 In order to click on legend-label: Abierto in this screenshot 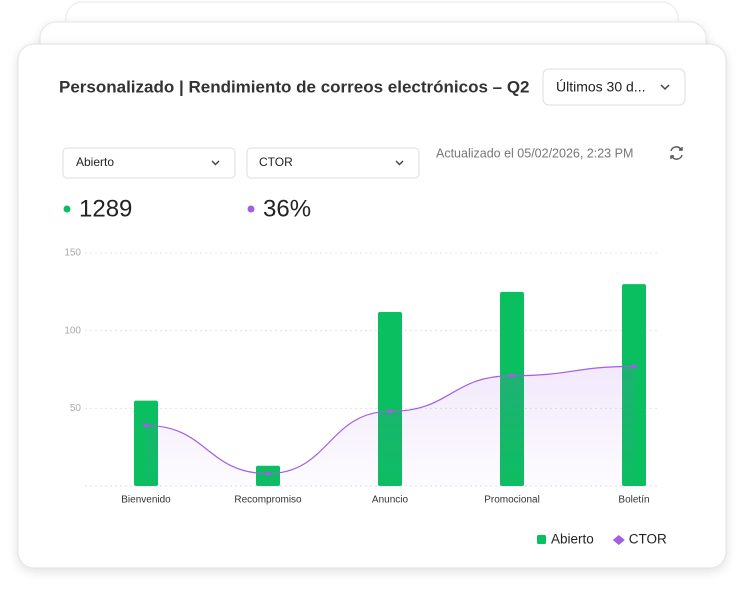, I will do `click(572, 539)`.